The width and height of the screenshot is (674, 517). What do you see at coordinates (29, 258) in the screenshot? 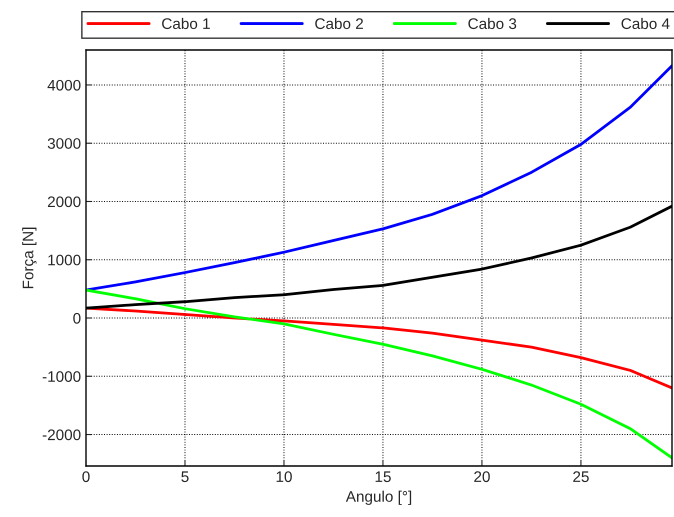
I see `y-axis-title: Força [N]` at bounding box center [29, 258].